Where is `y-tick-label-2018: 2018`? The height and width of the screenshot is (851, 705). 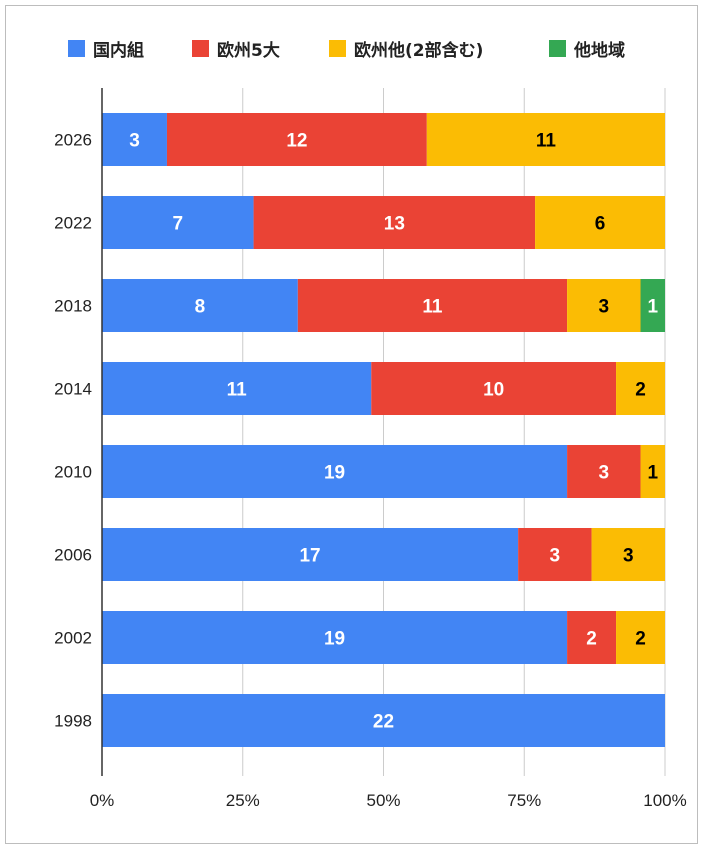
y-tick-label-2018: 2018 is located at coordinates (73, 306).